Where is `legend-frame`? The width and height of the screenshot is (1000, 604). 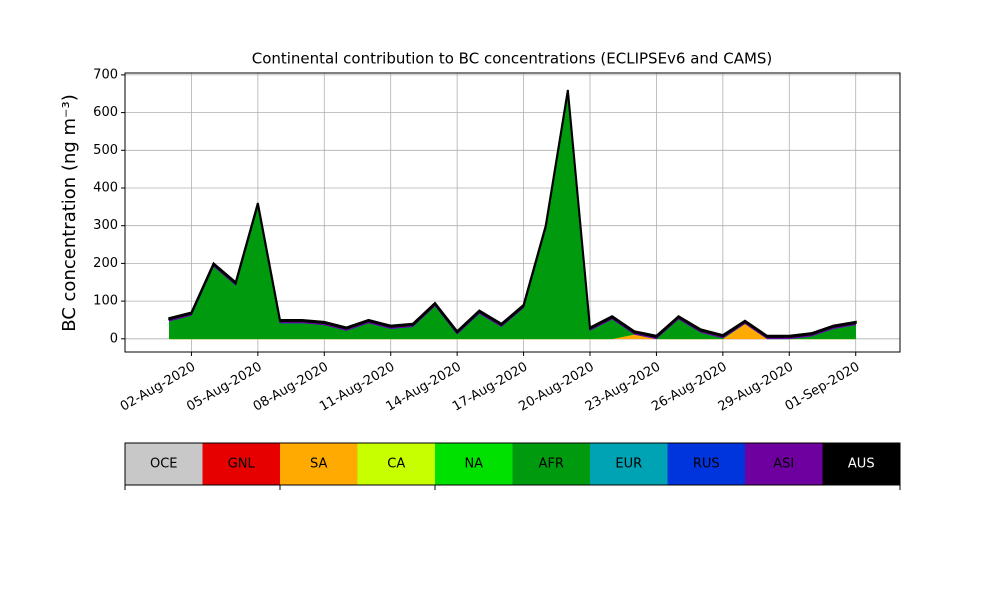
legend-frame is located at coordinates (512, 464).